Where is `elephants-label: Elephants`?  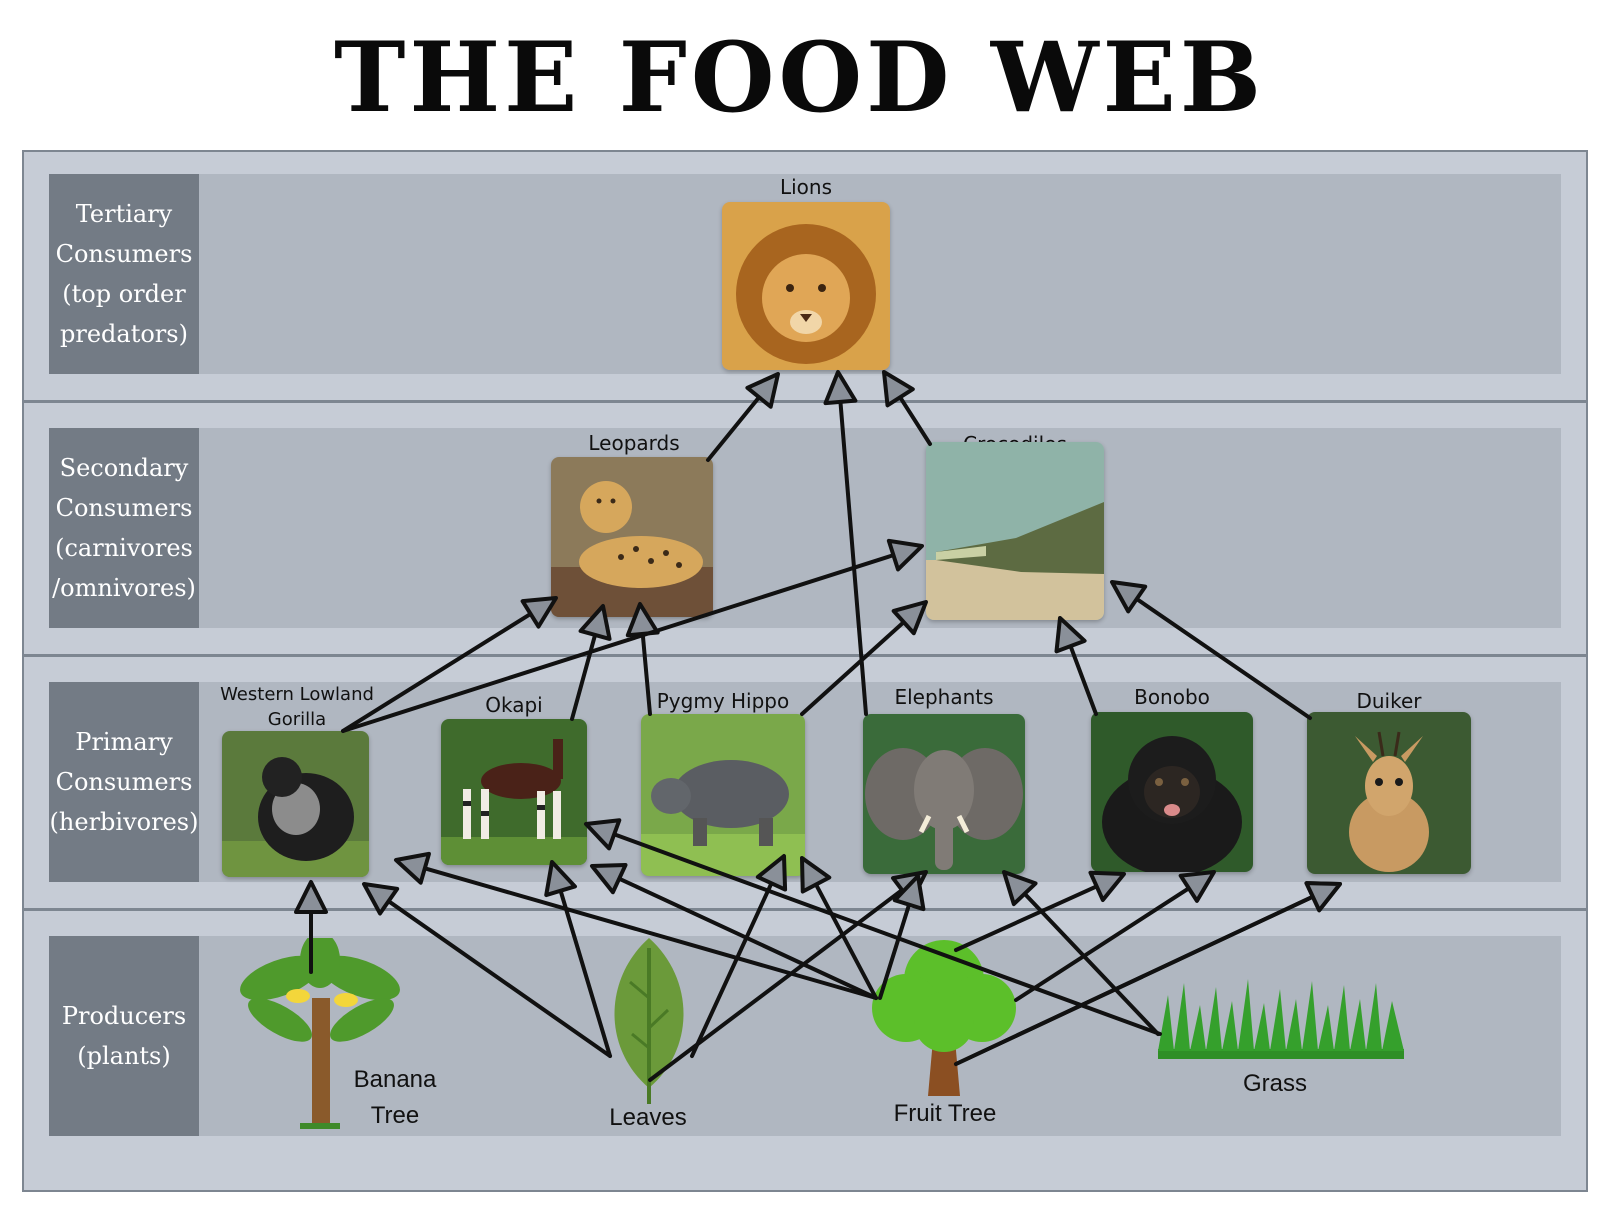 elephants-label: Elephants is located at coordinates (944, 697).